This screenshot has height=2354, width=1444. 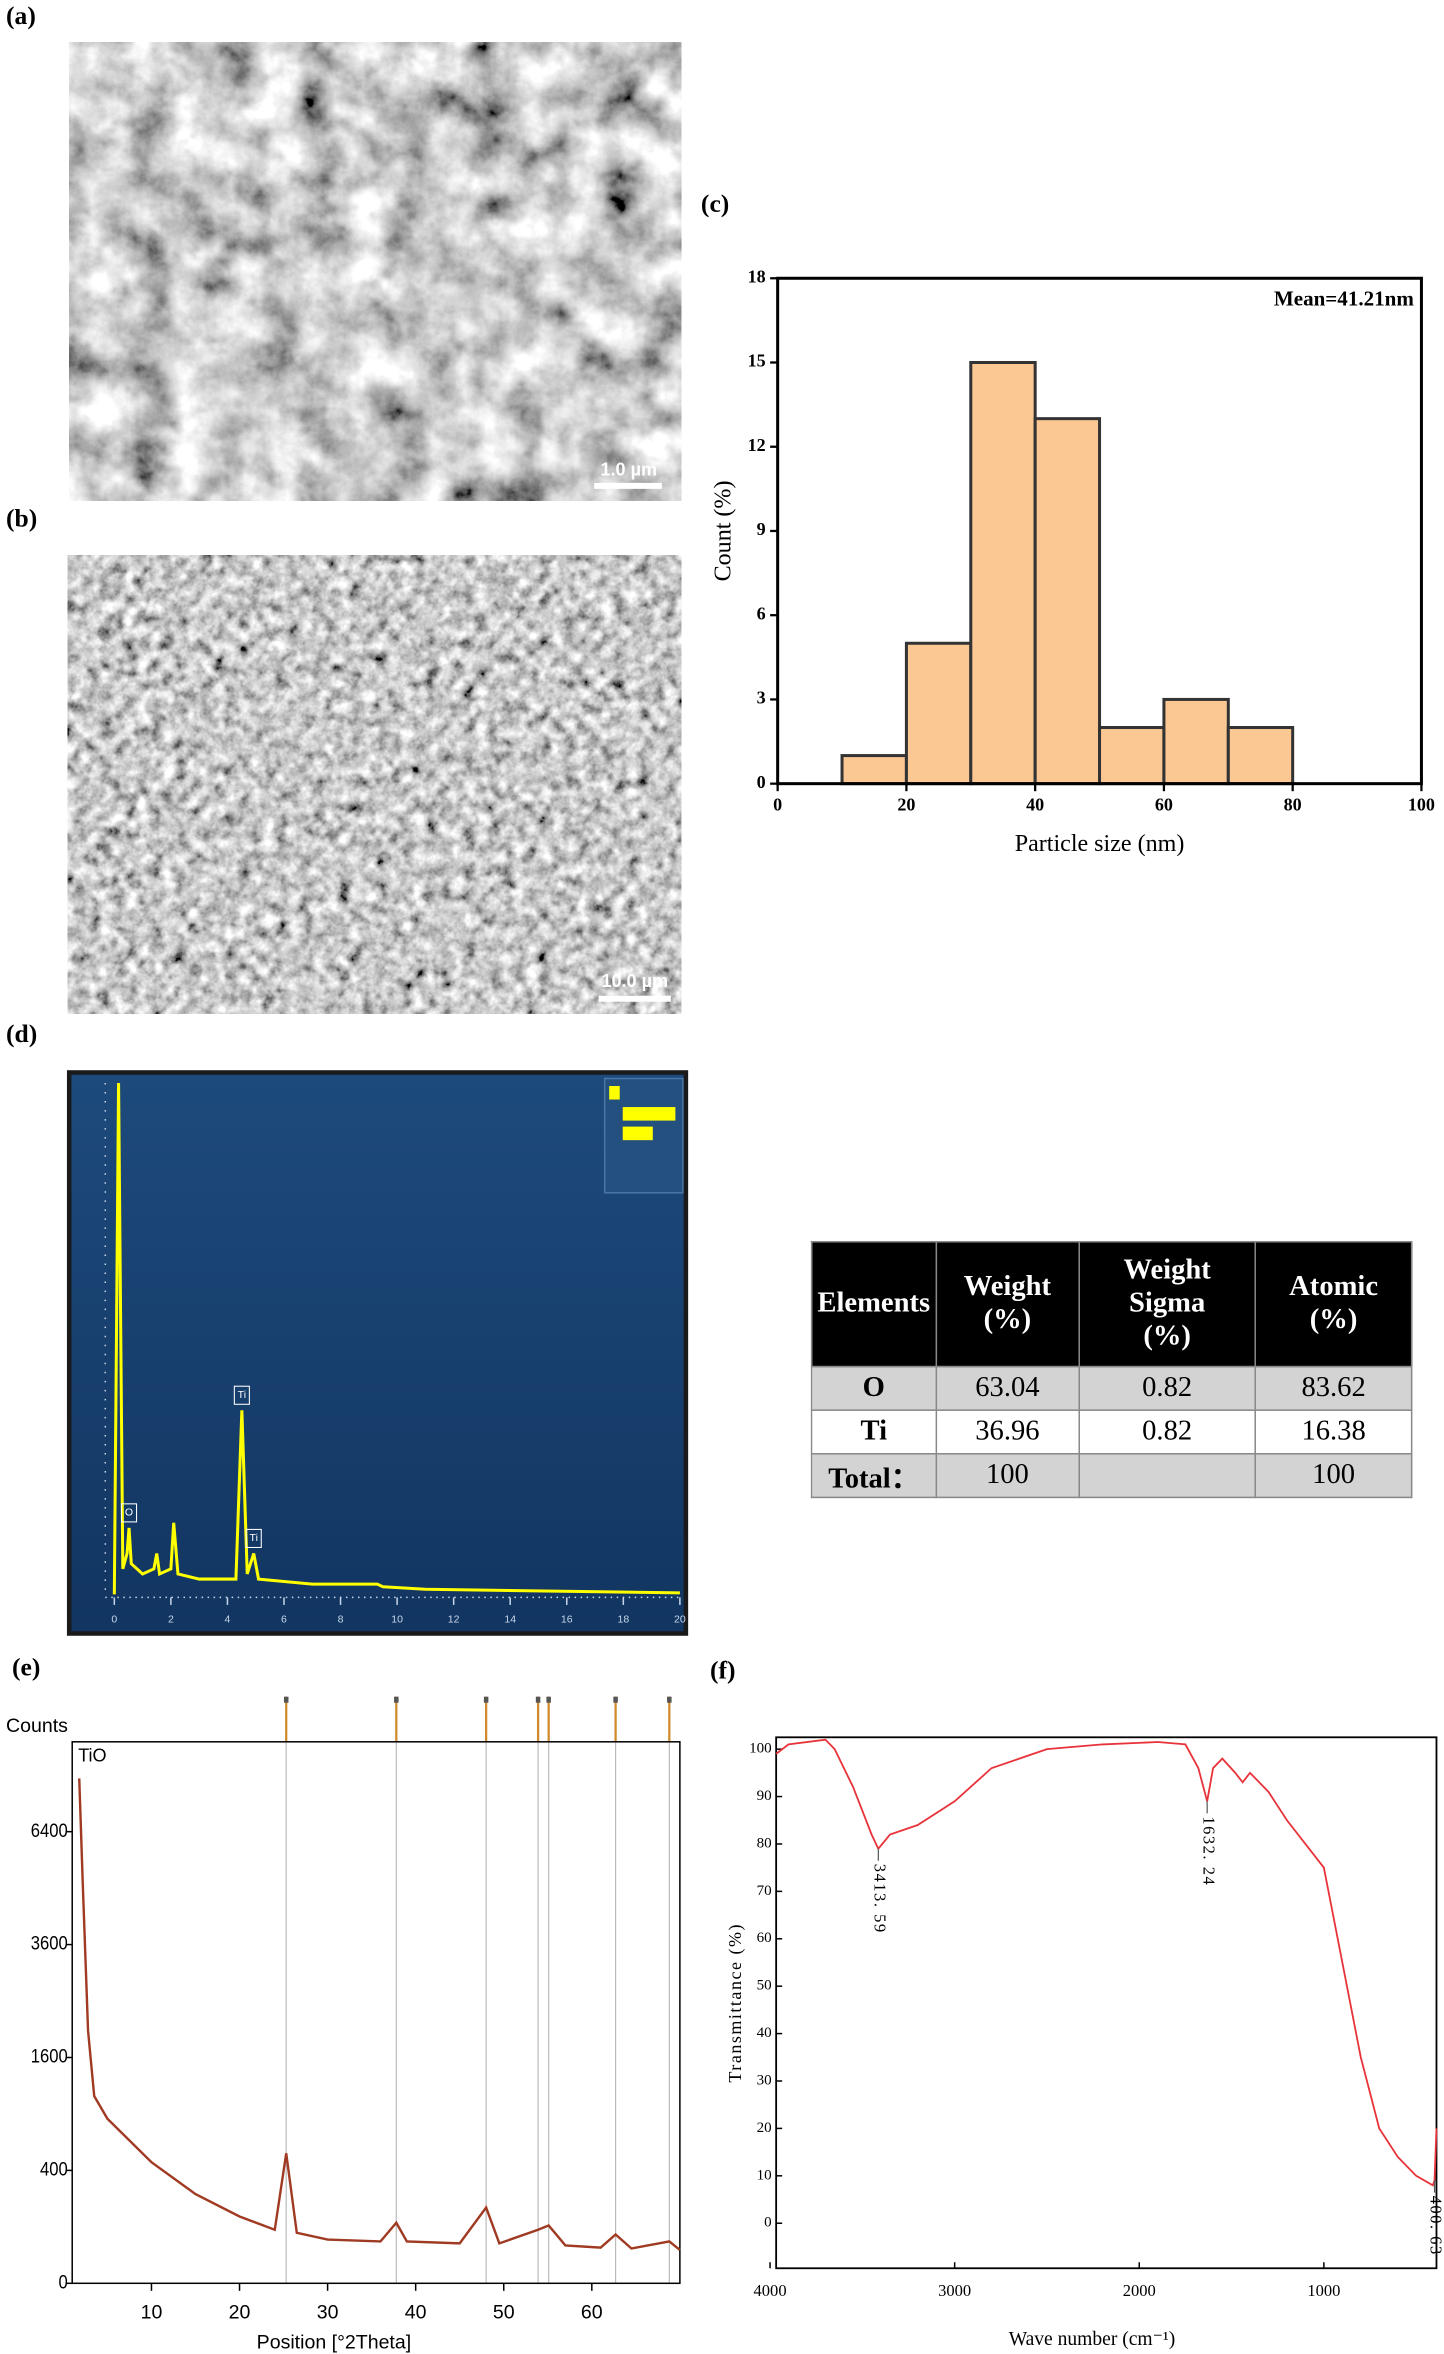 What do you see at coordinates (1111, 1476) in the screenshot?
I see `table-row: Total： 100 100` at bounding box center [1111, 1476].